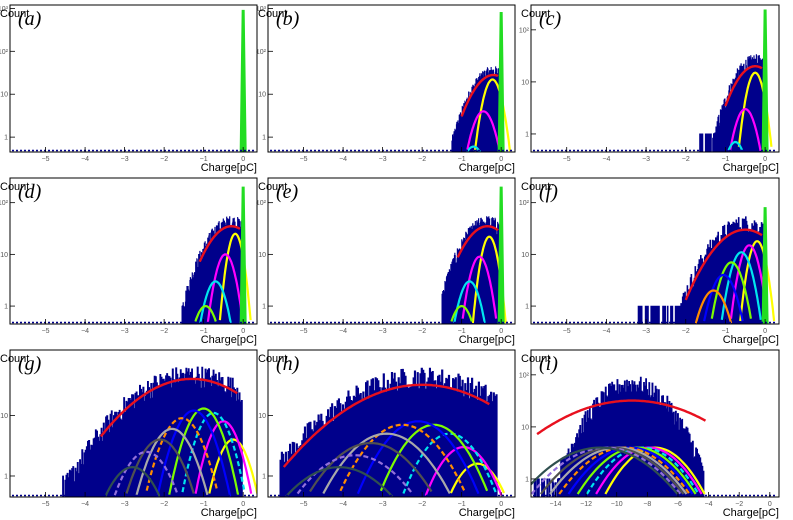 This screenshot has height=520, width=793. What do you see at coordinates (288, 19) in the screenshot?
I see `panel-label: (b)` at bounding box center [288, 19].